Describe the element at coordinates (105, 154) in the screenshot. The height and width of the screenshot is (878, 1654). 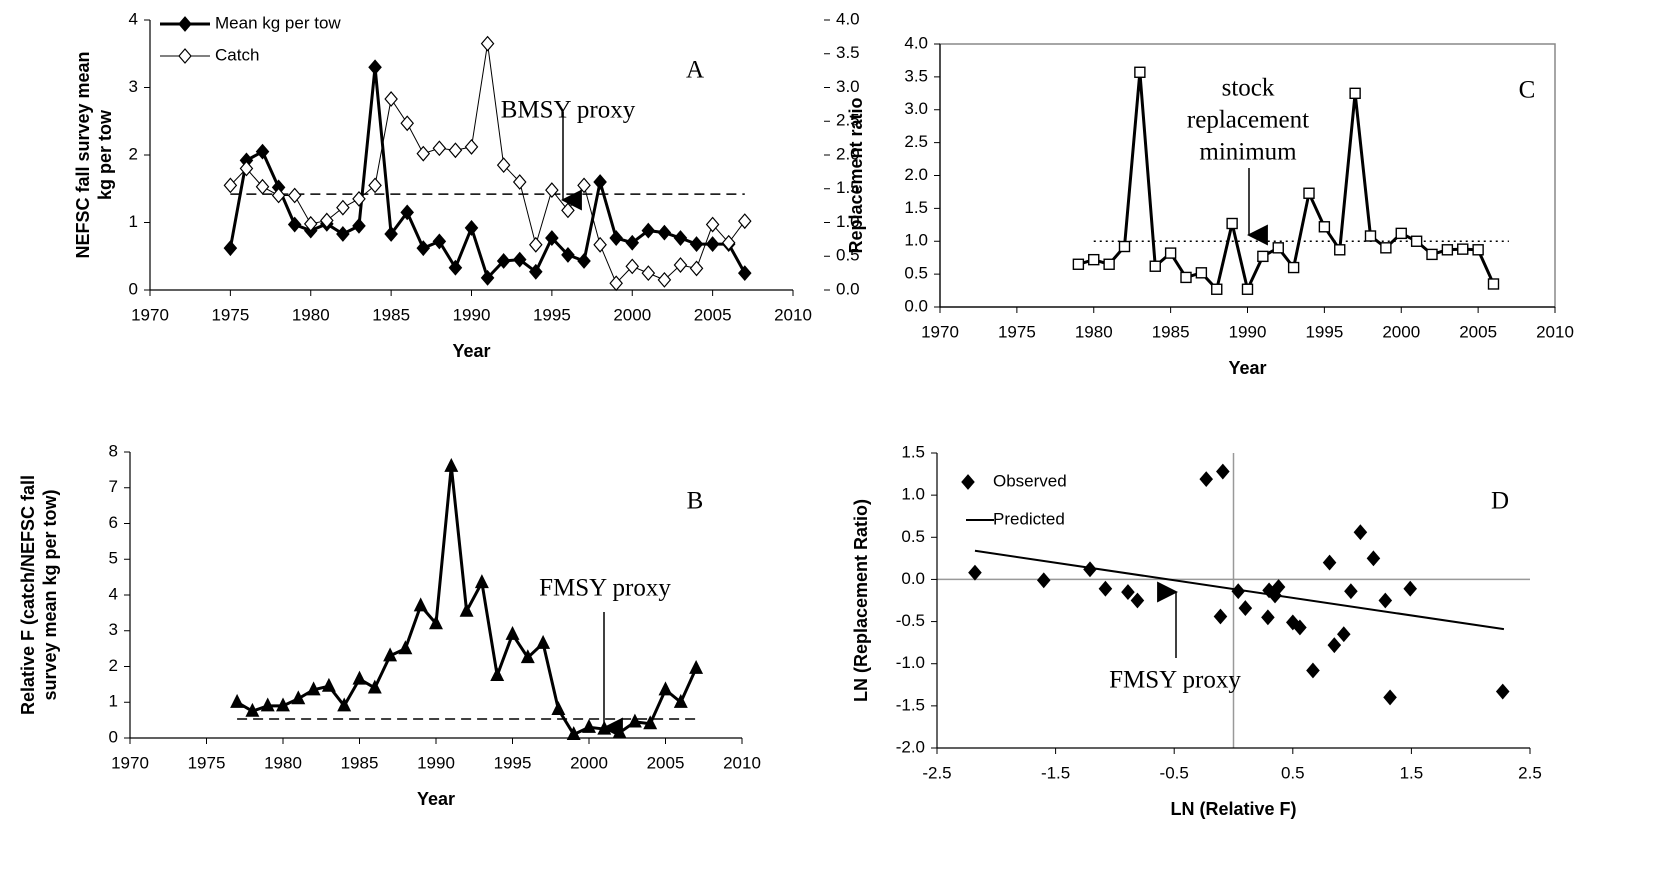
I see `y-axis-label: kg per tow` at that location.